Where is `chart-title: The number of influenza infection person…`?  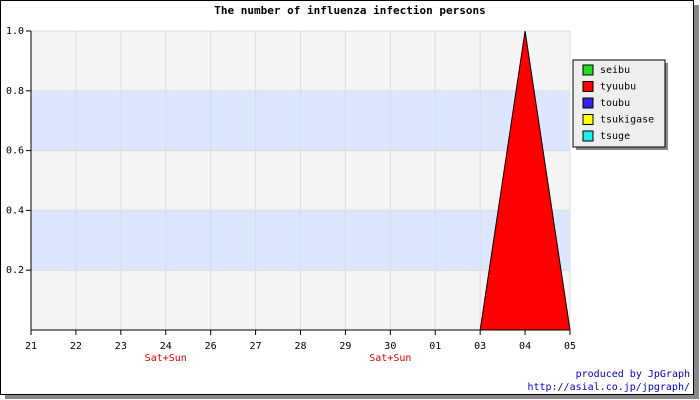 chart-title: The number of influenza infection person… is located at coordinates (350, 10).